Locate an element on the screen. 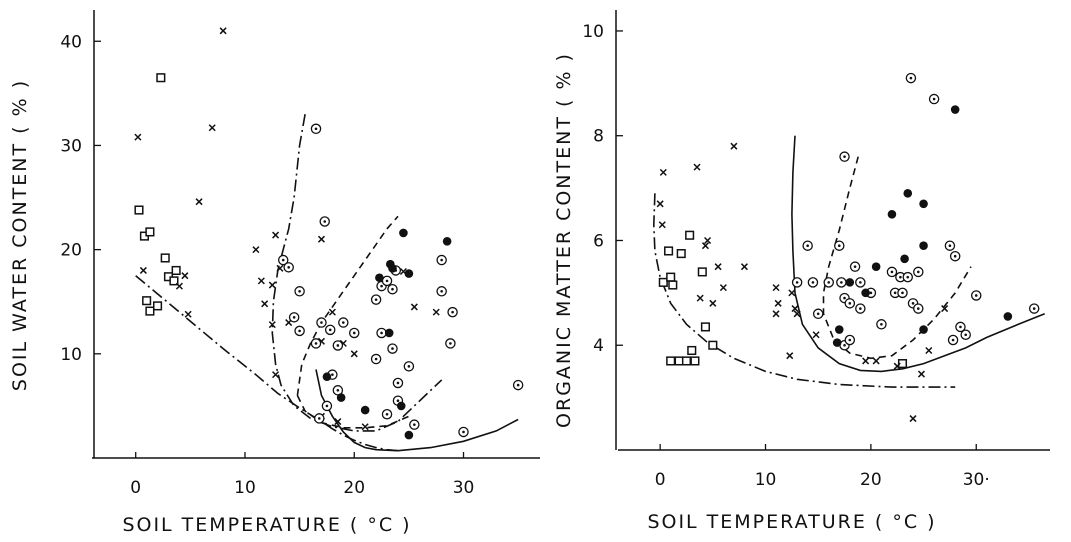  y-tick-label: 10 is located at coordinates (593, 32).